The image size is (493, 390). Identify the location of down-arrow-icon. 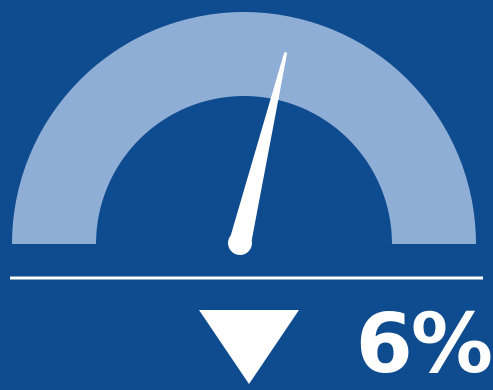
(249, 347).